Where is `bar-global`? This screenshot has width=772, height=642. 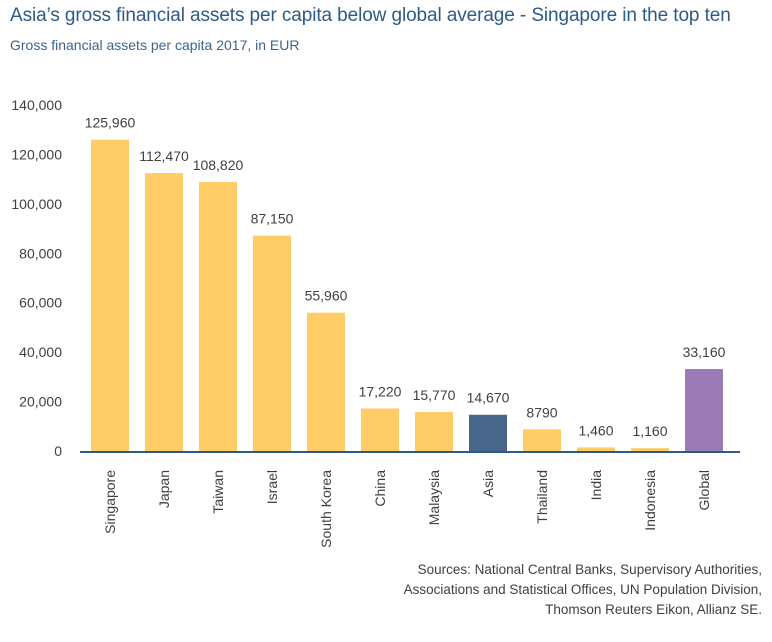
bar-global is located at coordinates (704, 410).